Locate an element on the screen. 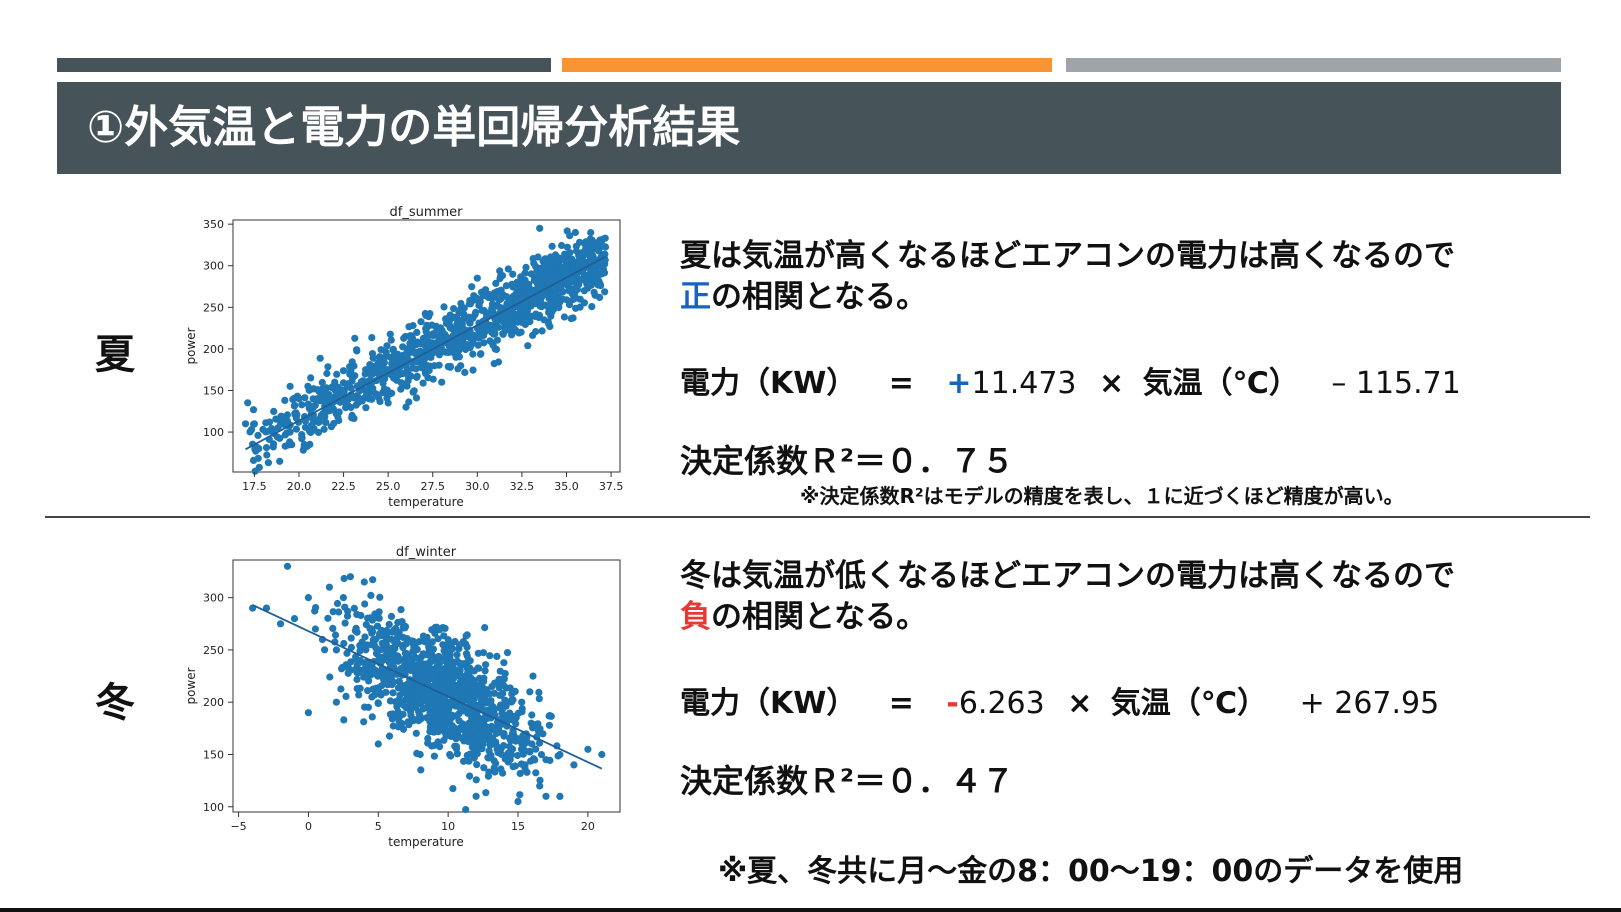  winter-x-label: temperature is located at coordinates (425, 842).